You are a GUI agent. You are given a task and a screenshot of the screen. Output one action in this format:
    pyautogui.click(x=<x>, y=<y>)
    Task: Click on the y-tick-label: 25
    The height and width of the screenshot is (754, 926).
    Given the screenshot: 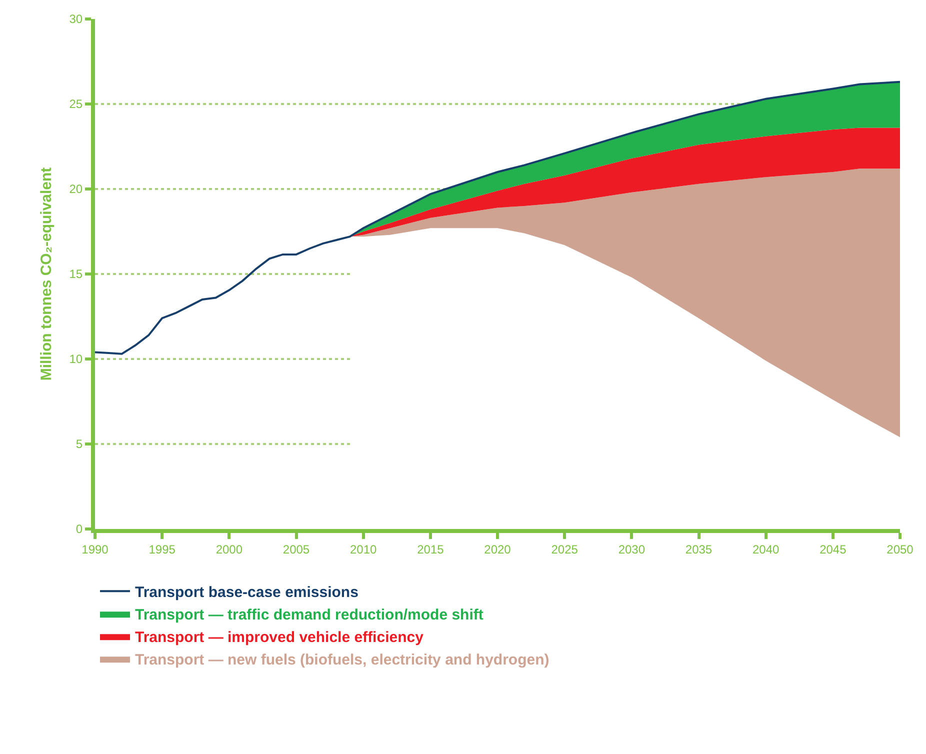 What is the action you would take?
    pyautogui.click(x=76, y=104)
    